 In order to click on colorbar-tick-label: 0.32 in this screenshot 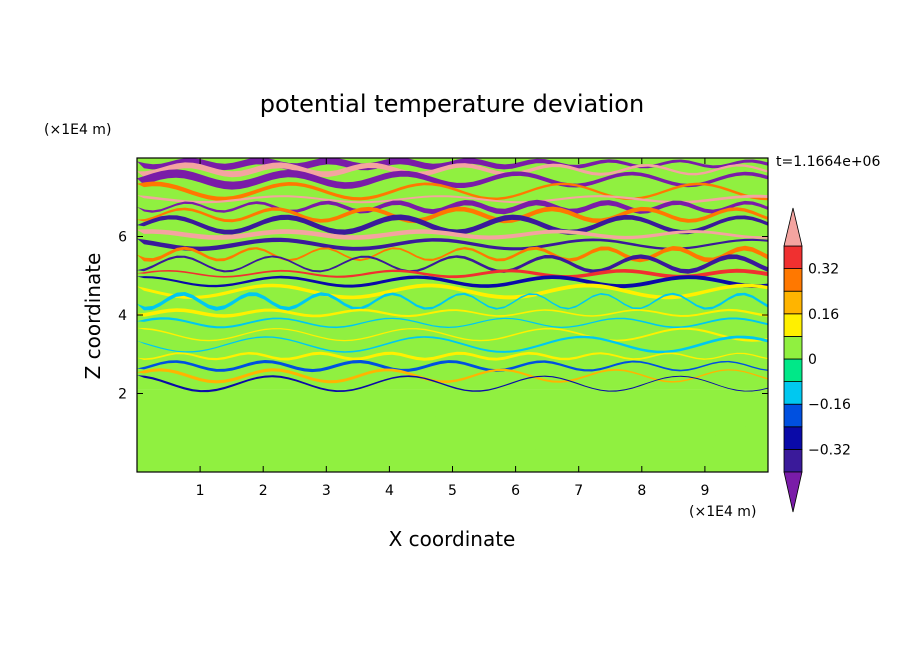, I will do `click(823, 270)`.